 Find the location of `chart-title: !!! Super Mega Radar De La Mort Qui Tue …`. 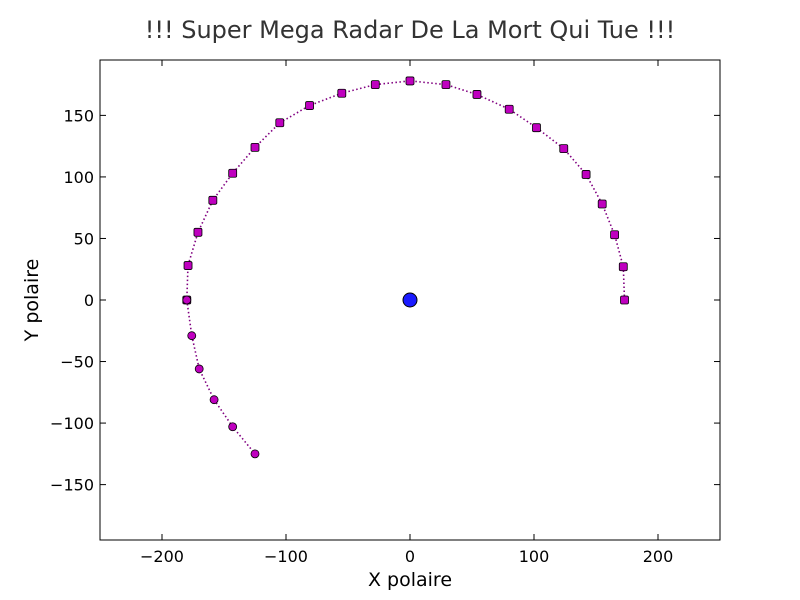

chart-title: !!! Super Mega Radar De La Mort Qui Tue … is located at coordinates (410, 30).